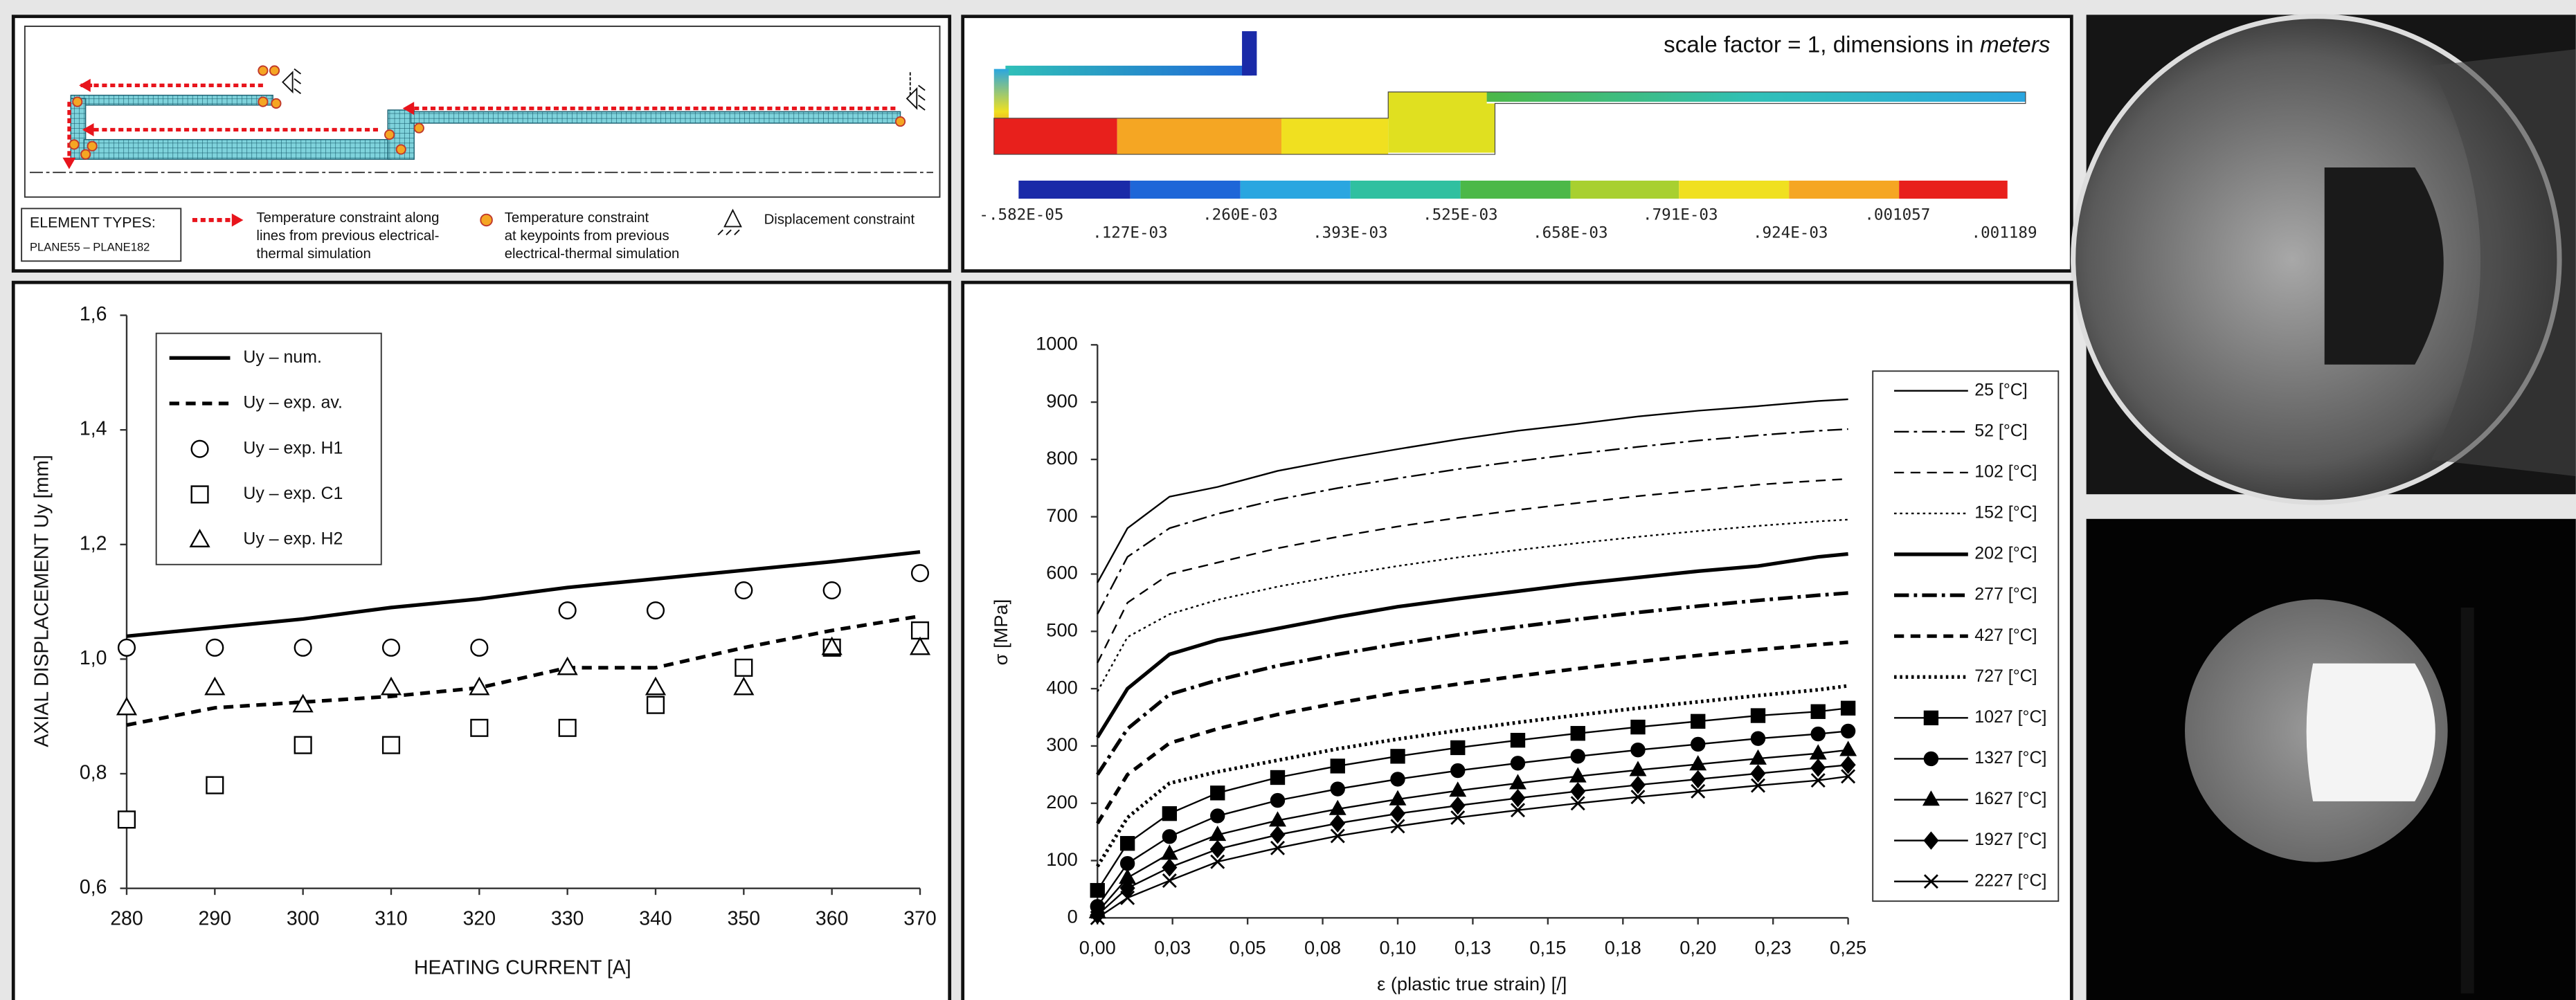  Describe the element at coordinates (1548, 947) in the screenshot. I see `x-tick-label: 0,15` at that location.